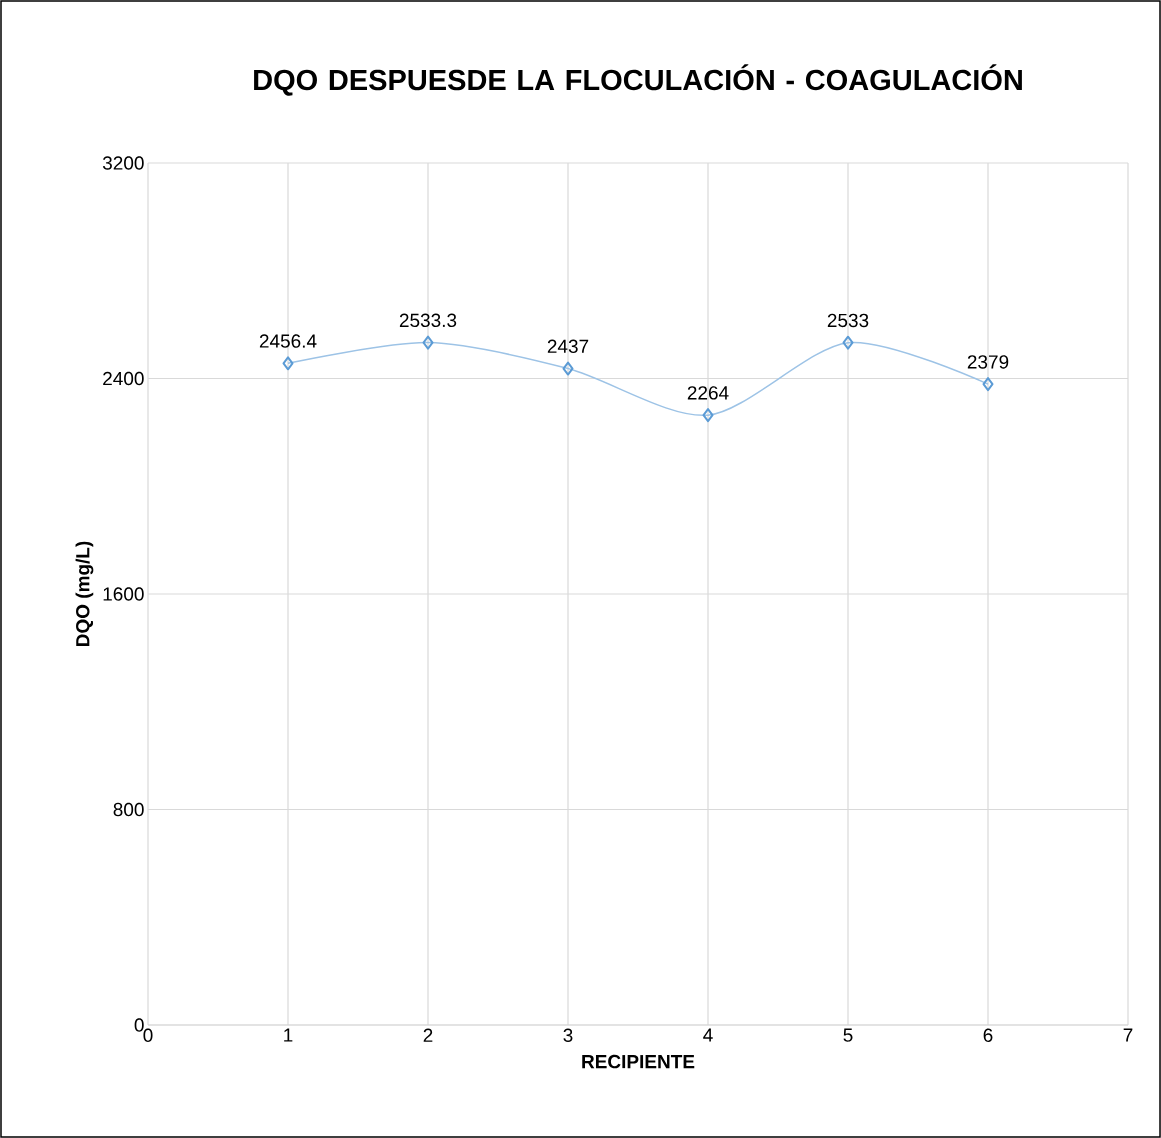 The width and height of the screenshot is (1161, 1138). Describe the element at coordinates (1128, 1035) in the screenshot. I see `x-tick-label: 7` at that location.